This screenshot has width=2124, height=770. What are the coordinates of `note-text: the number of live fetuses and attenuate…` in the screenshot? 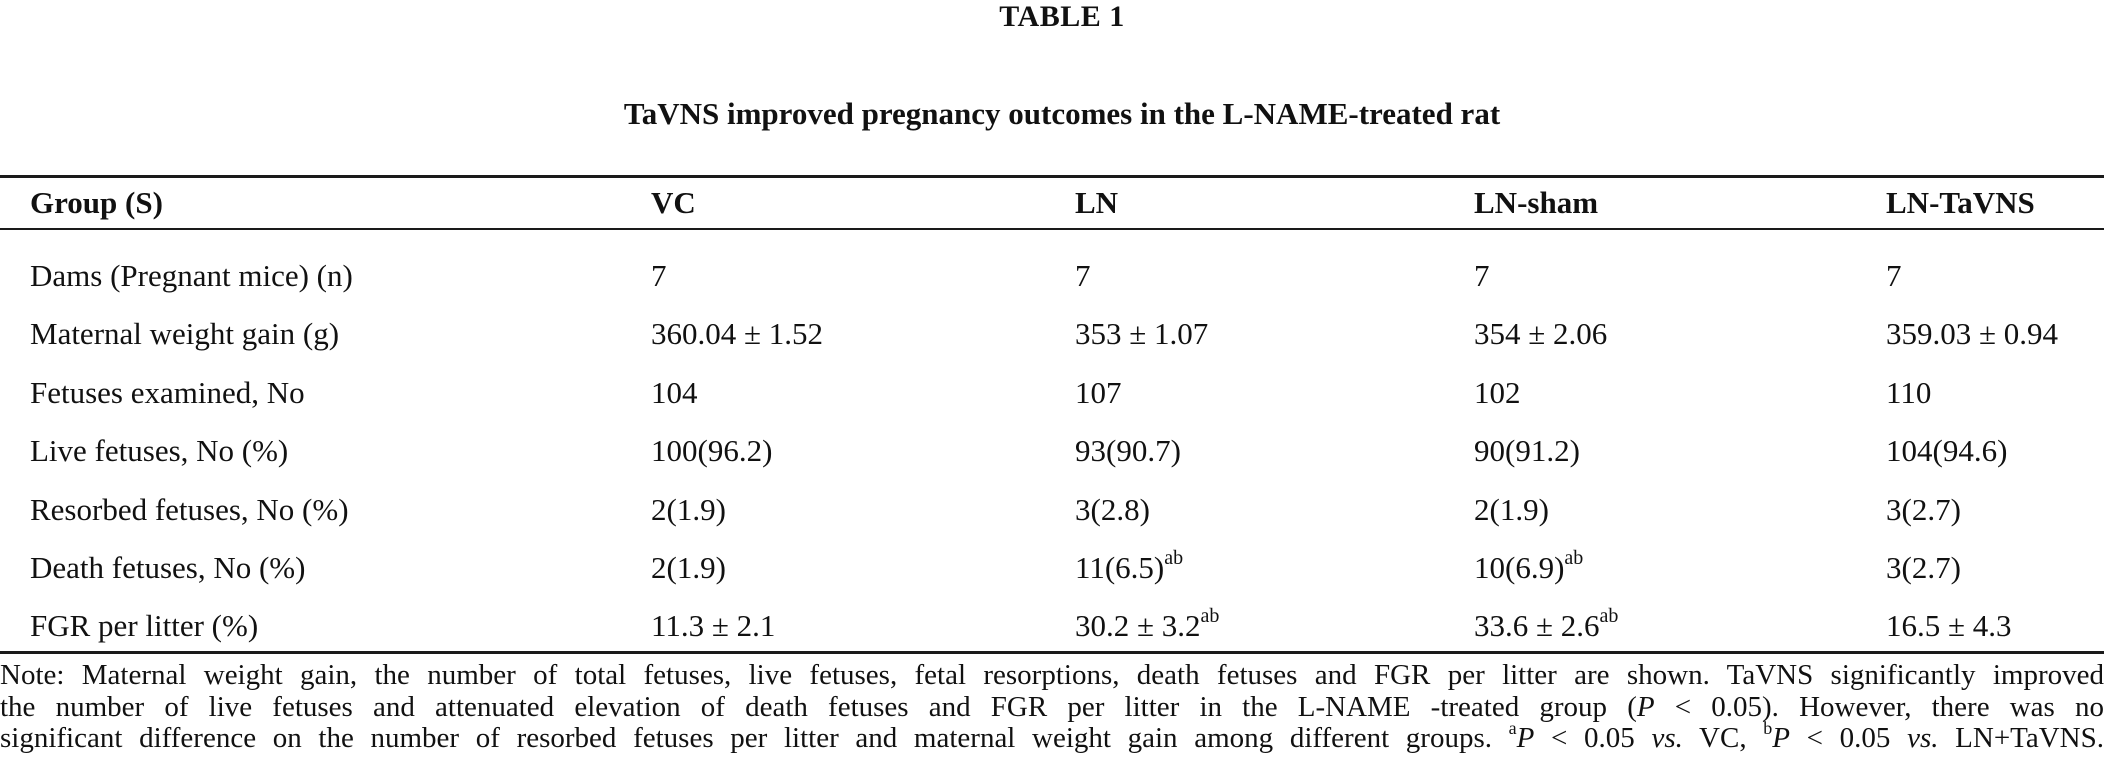 It's located at (818, 706).